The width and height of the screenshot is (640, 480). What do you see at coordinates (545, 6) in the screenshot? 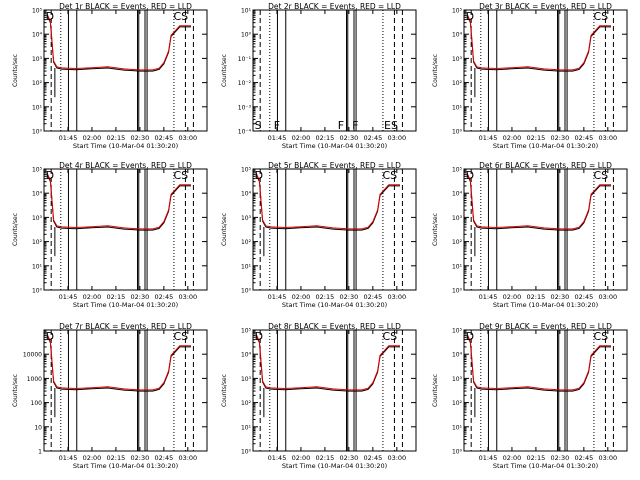
I see `panel-title: Det 3r BLACK = Events, RED = LLD` at bounding box center [545, 6].